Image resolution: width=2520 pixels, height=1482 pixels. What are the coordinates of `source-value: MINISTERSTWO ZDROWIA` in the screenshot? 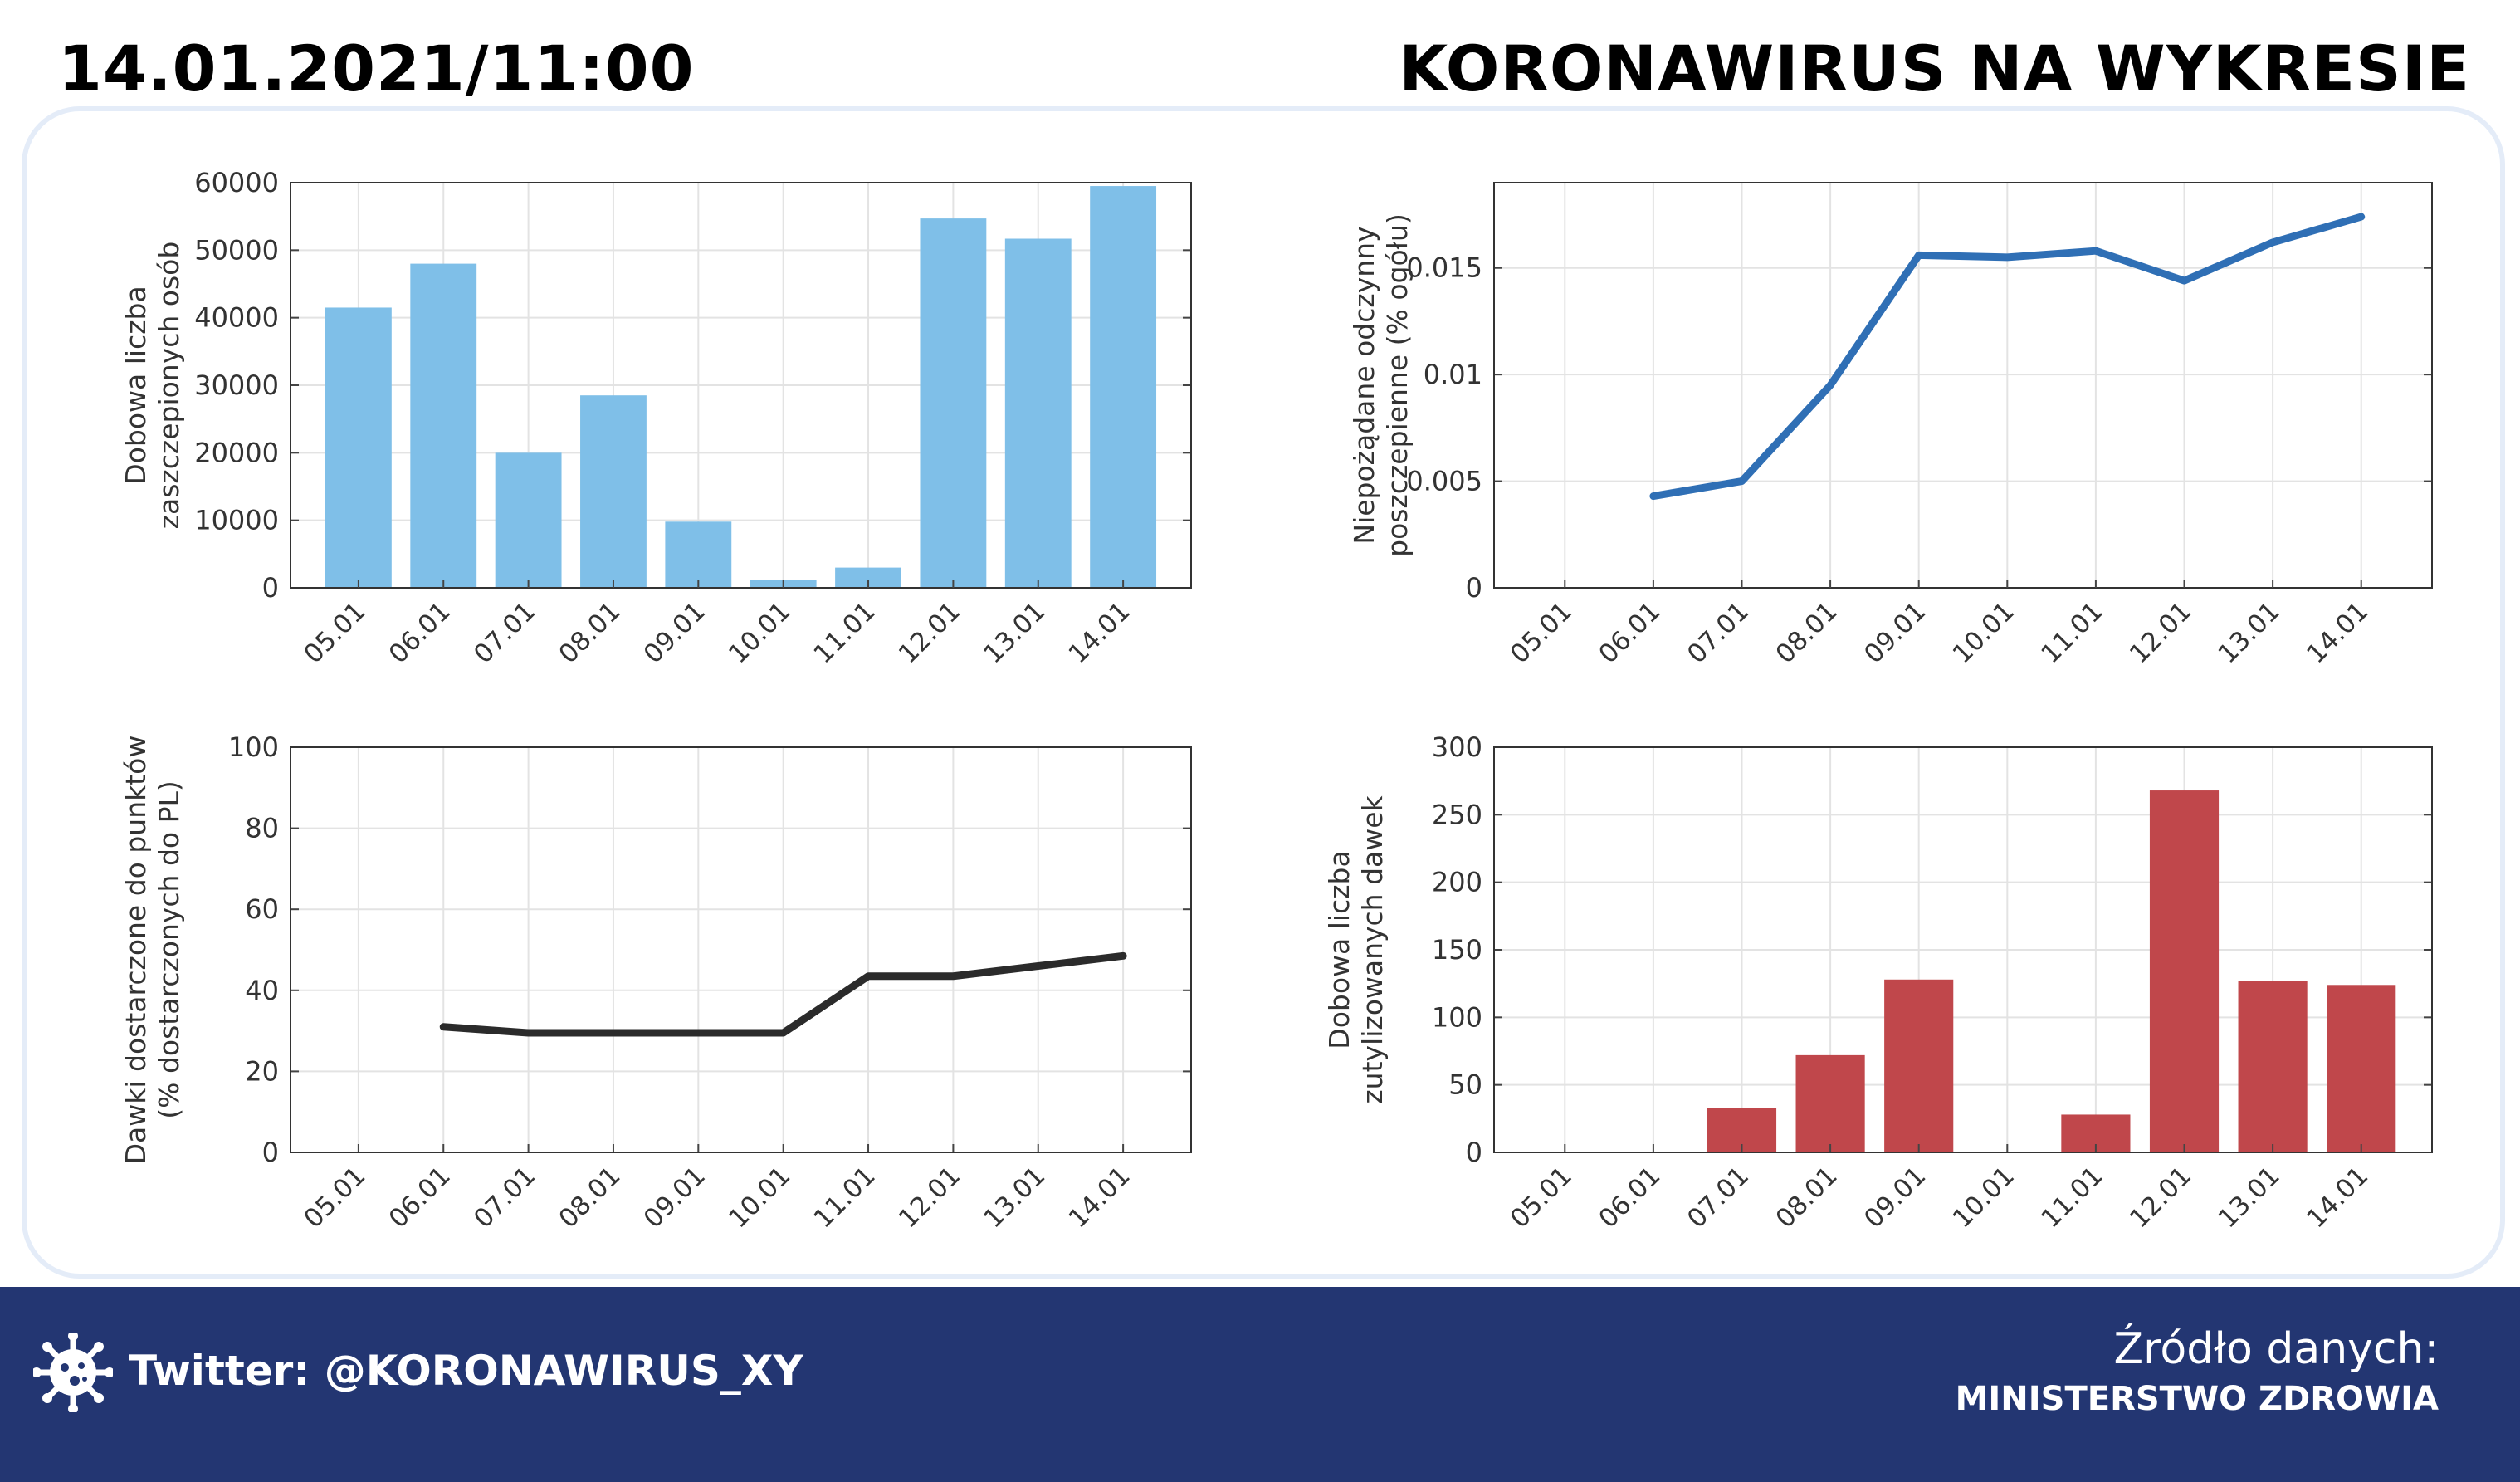 It's located at (2197, 1399).